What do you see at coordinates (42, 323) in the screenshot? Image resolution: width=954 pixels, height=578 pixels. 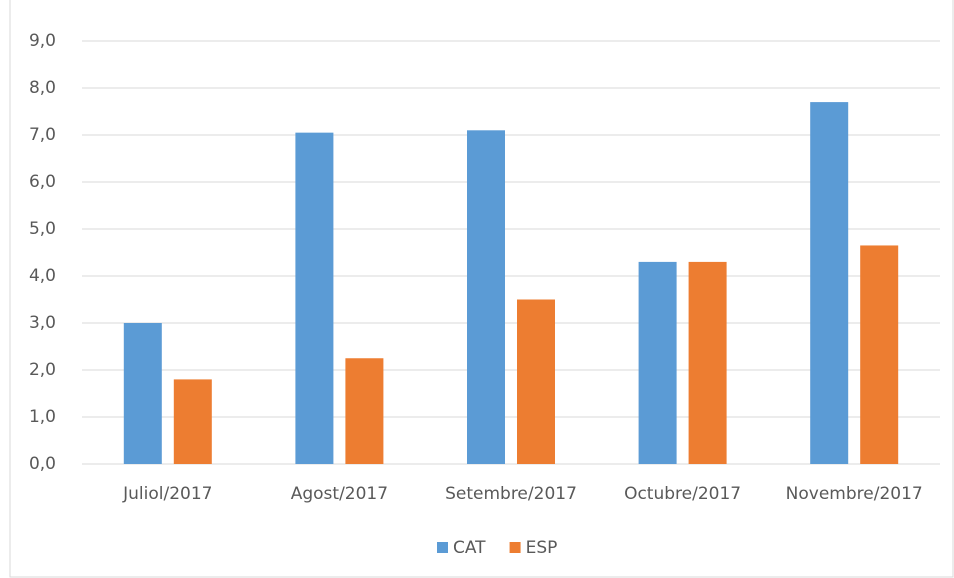 I see `y-tick-label: 3,0` at bounding box center [42, 323].